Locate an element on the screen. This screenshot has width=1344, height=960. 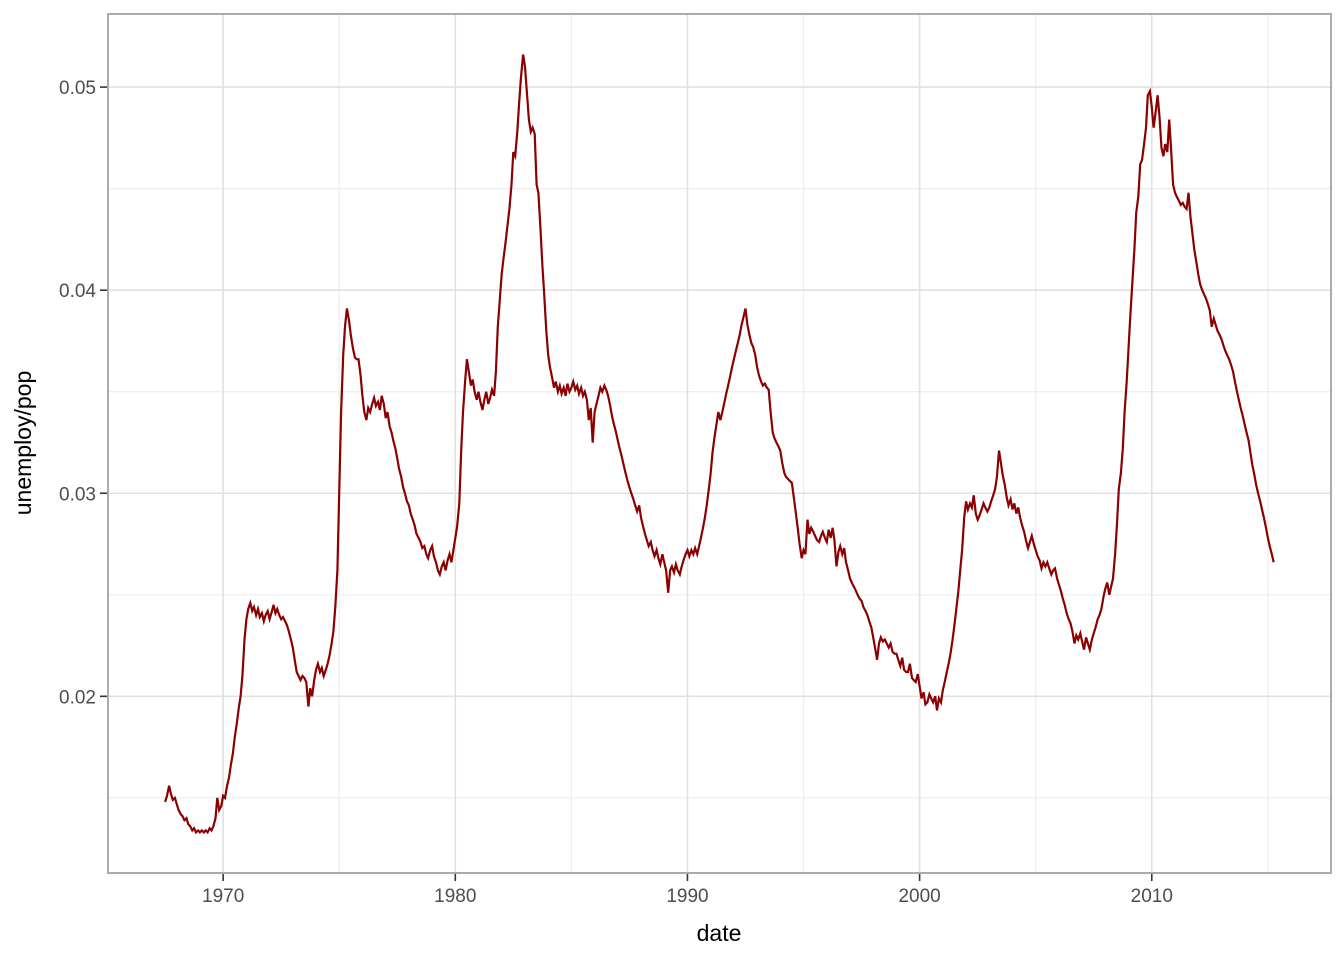
y-tick-label: 0.04 is located at coordinates (77, 291).